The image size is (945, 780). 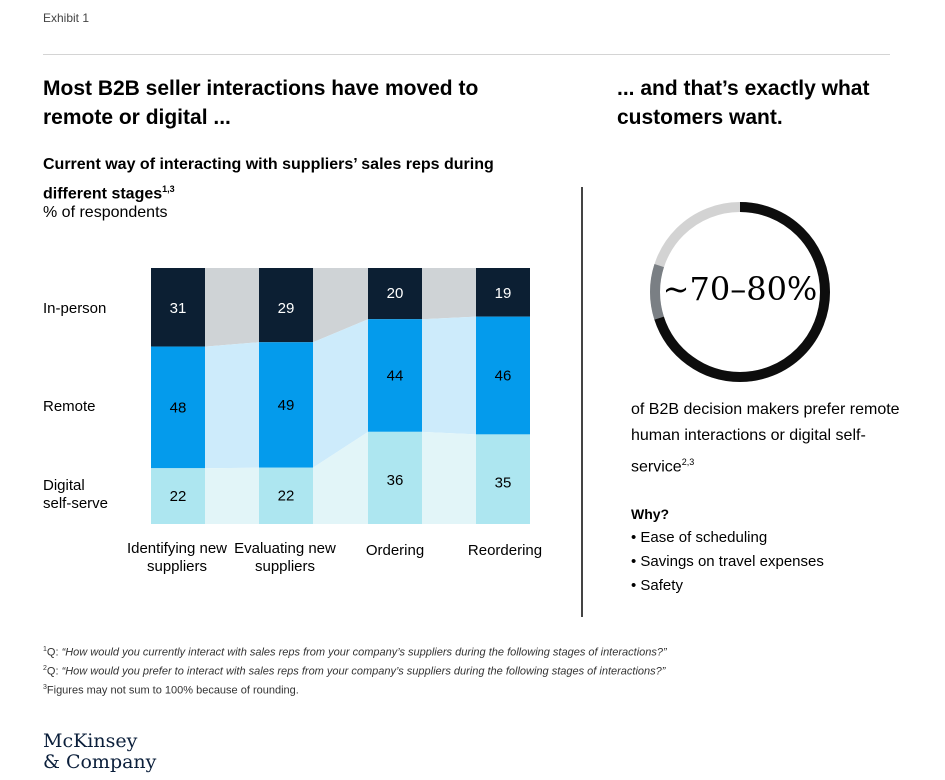 I want to click on chart-subtitle-sup: 1,3, so click(x=168, y=189).